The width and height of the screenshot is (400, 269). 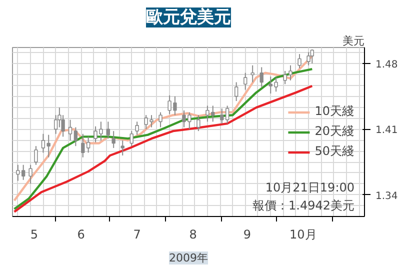 I want to click on chart-title: 歐元兌美元, so click(x=188, y=18).